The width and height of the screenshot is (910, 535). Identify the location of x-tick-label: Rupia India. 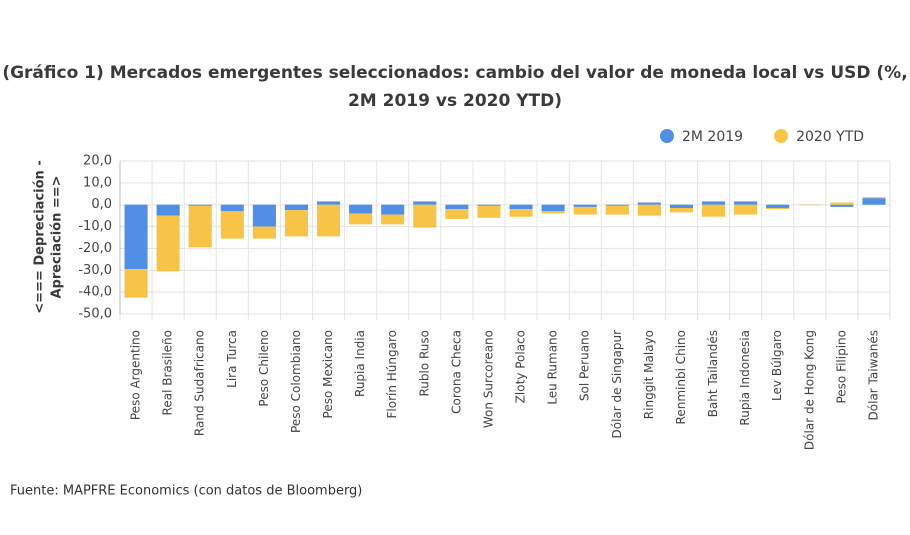
(360, 363).